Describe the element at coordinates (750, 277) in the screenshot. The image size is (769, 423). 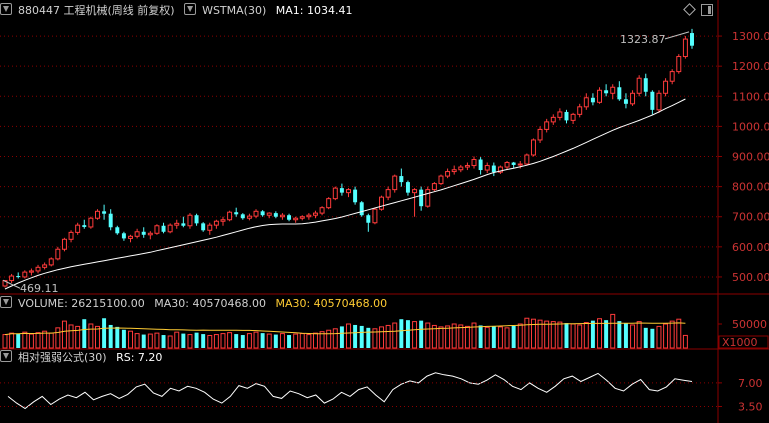
I see `price-tick-label: 500.00` at that location.